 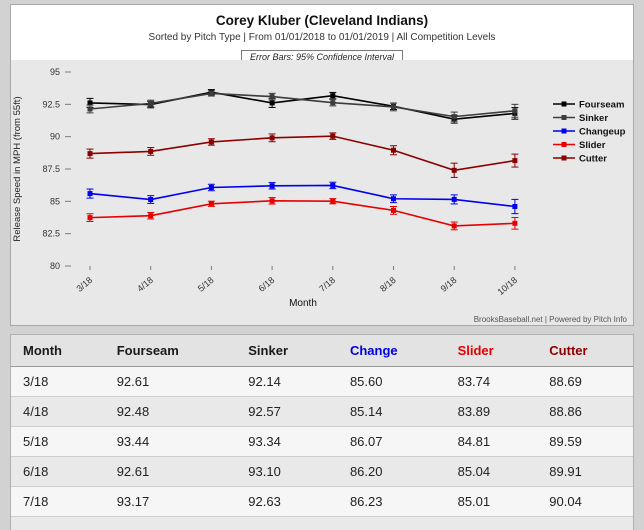 What do you see at coordinates (133, 441) in the screenshot?
I see `value-cell: 93.44` at bounding box center [133, 441].